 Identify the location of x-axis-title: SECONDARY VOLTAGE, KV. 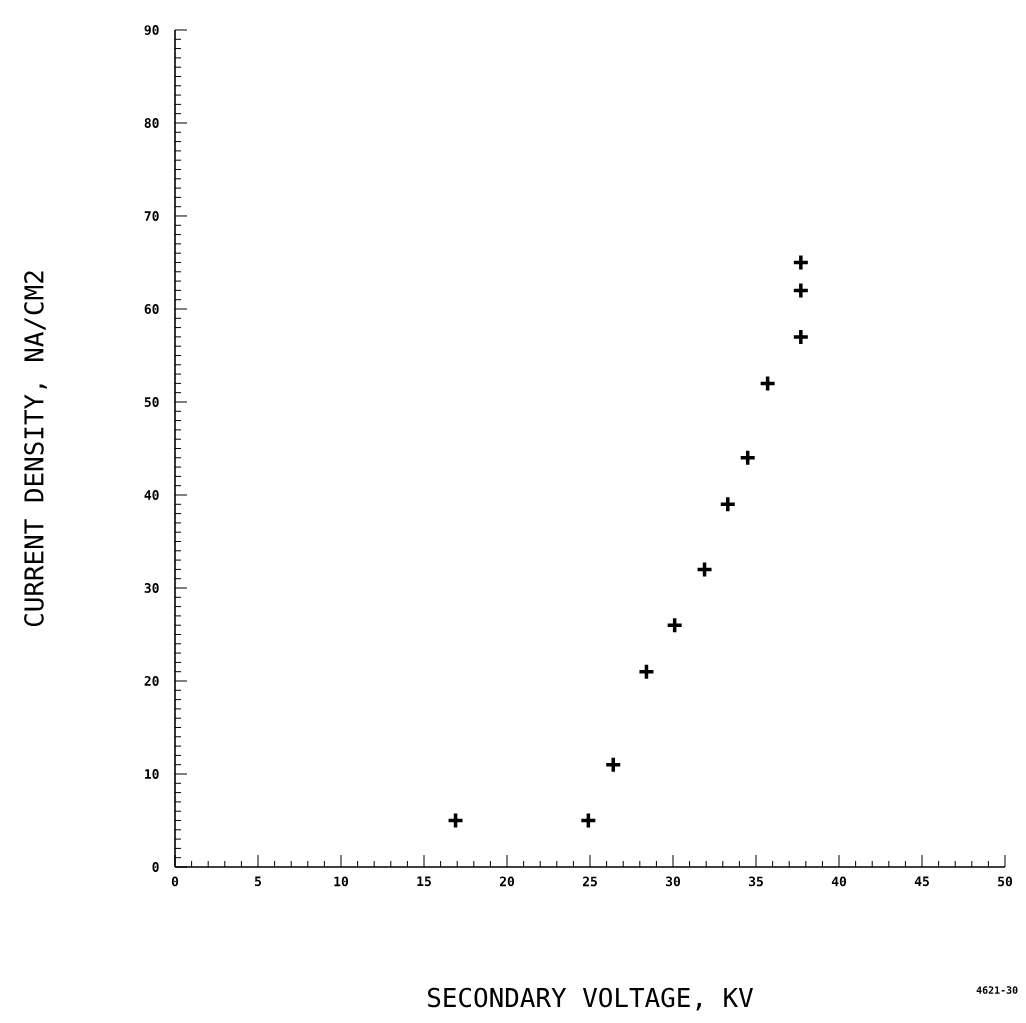
(591, 999).